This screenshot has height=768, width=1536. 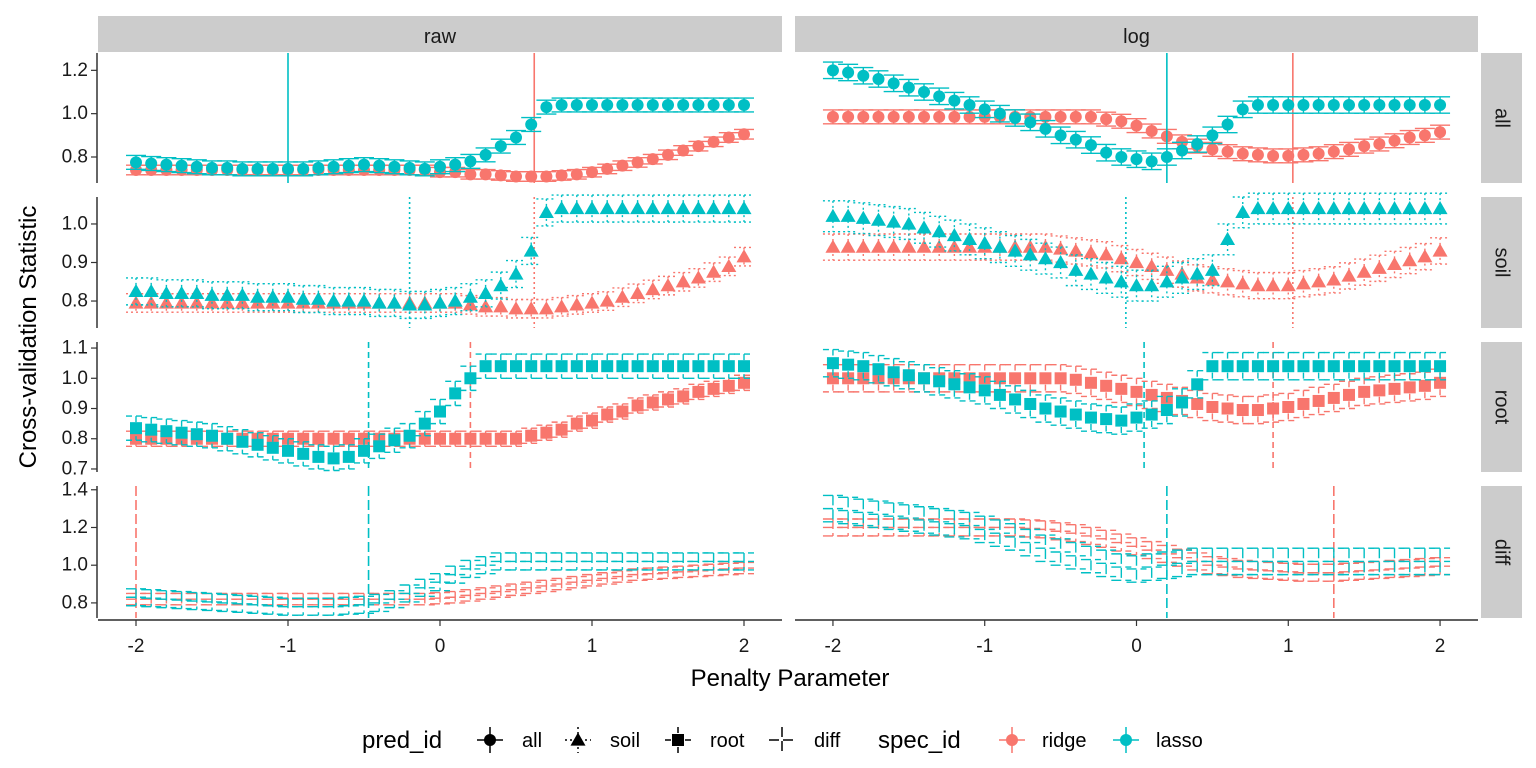 What do you see at coordinates (1136, 34) in the screenshot?
I see `facet-strip-log` at bounding box center [1136, 34].